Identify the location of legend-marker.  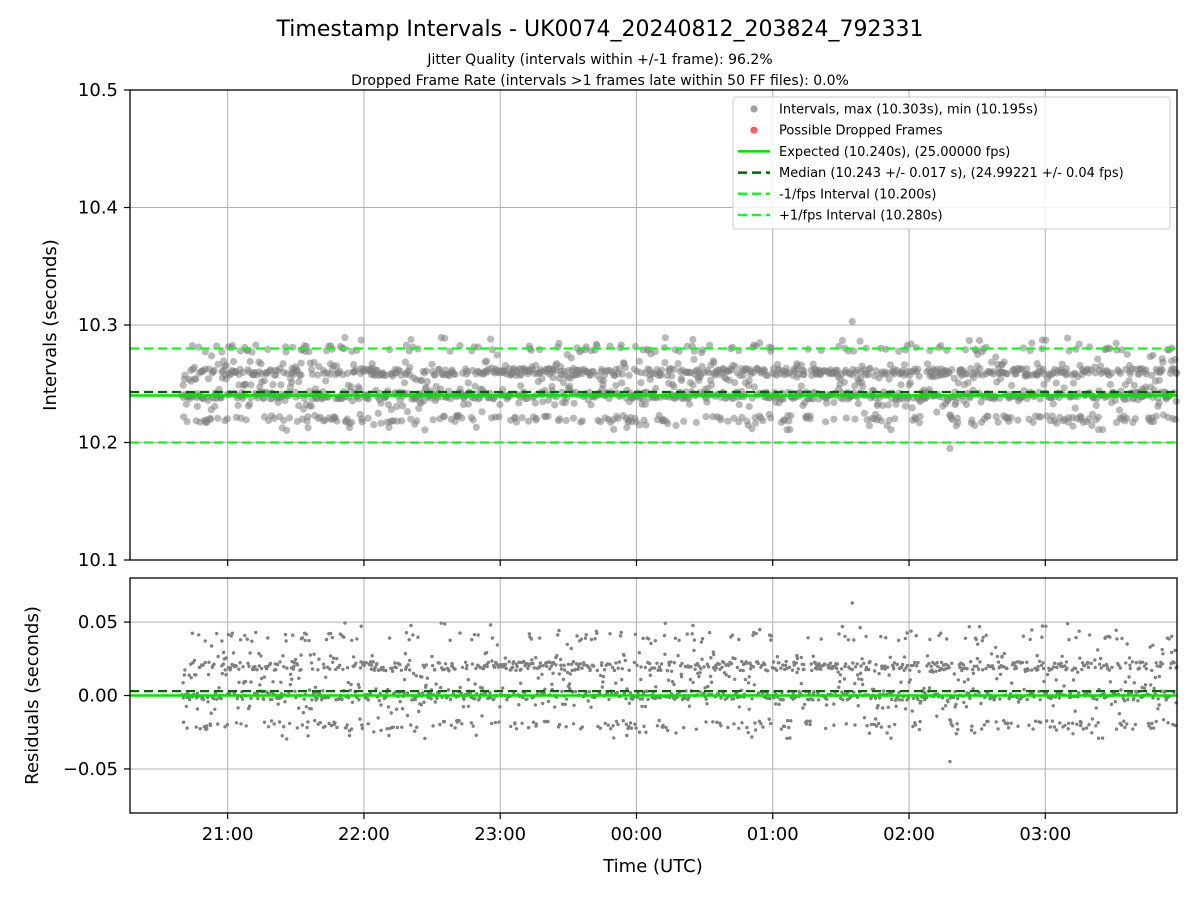
(754, 130).